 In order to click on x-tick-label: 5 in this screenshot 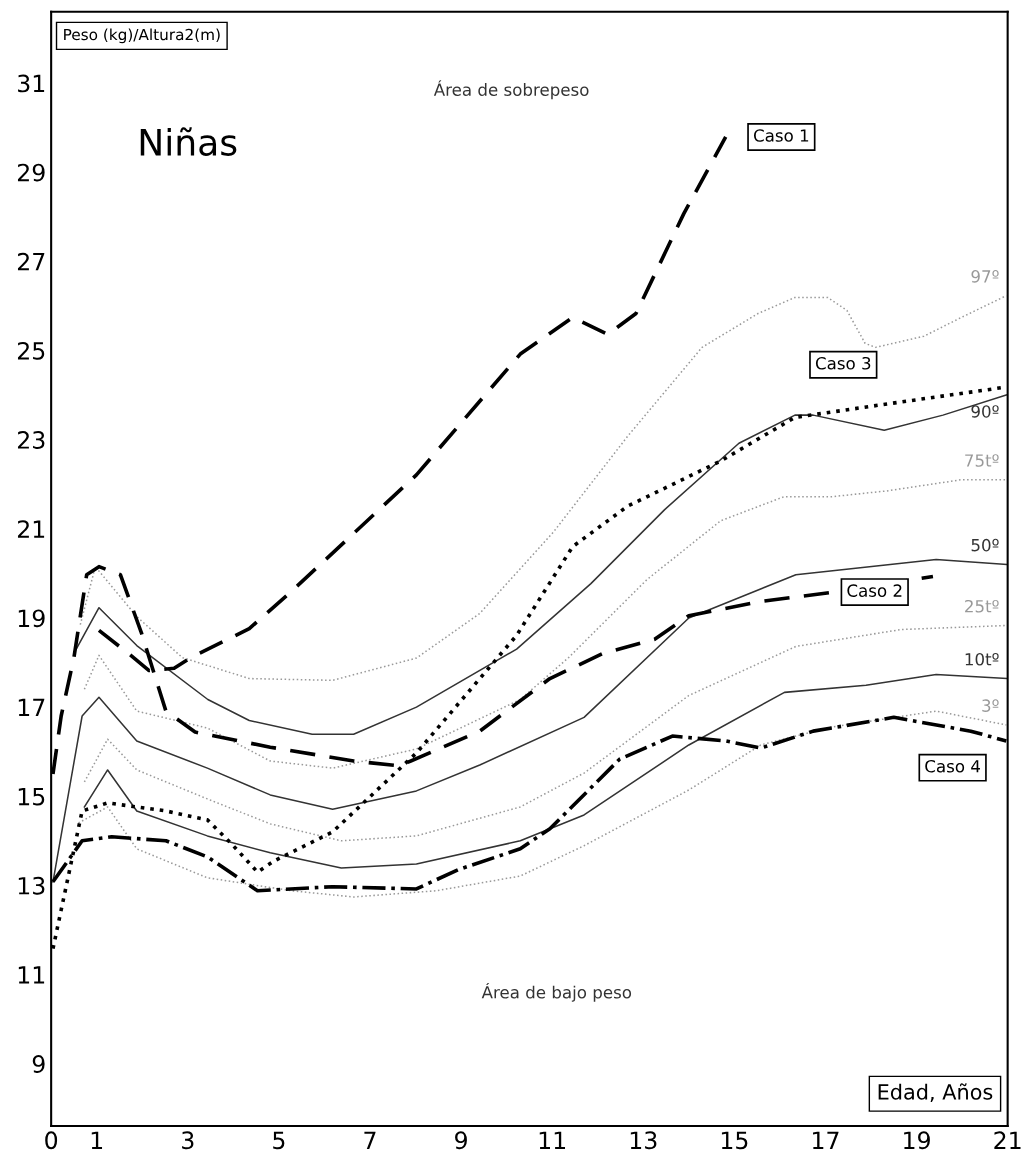, I will do `click(279, 1140)`.